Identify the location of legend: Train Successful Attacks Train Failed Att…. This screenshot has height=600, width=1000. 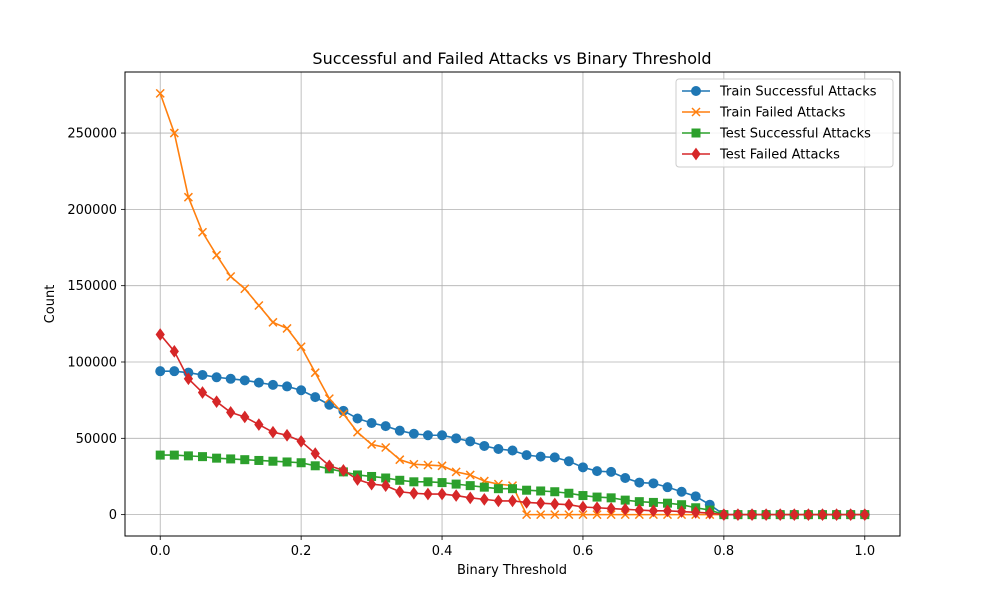
(784, 123).